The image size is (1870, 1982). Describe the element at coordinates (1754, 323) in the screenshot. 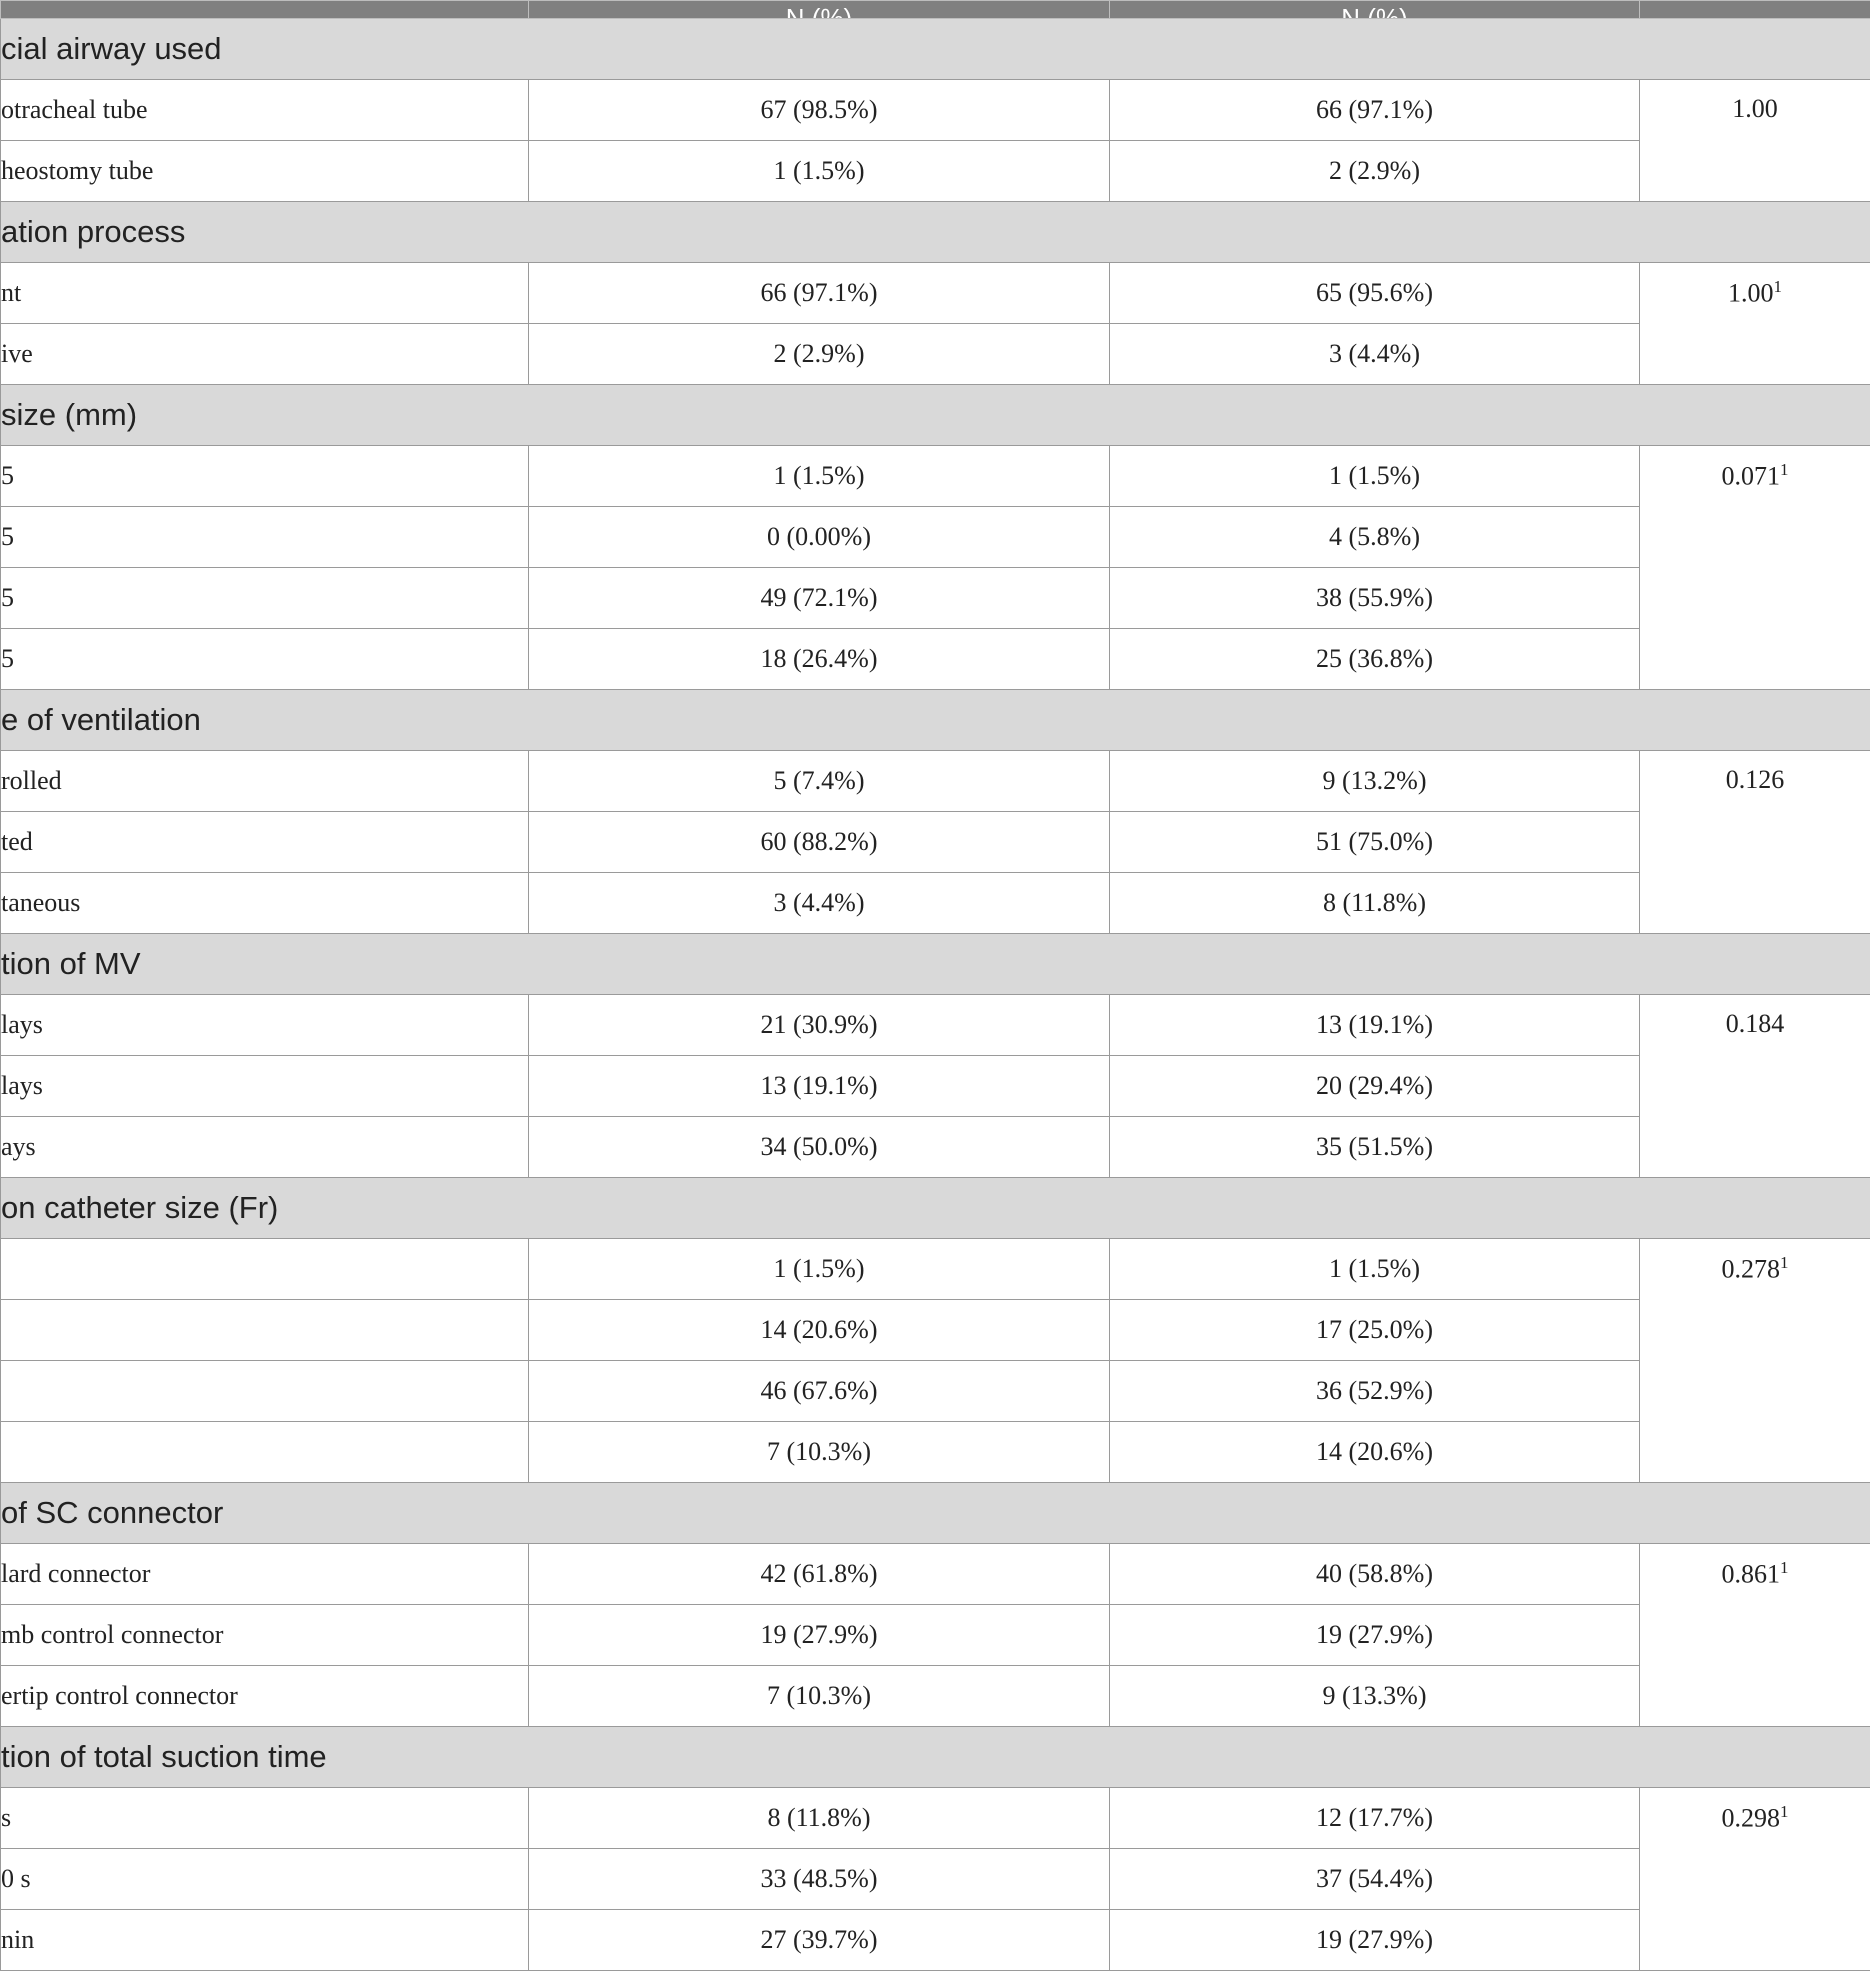

I see `p-value-cell: 1.001` at that location.